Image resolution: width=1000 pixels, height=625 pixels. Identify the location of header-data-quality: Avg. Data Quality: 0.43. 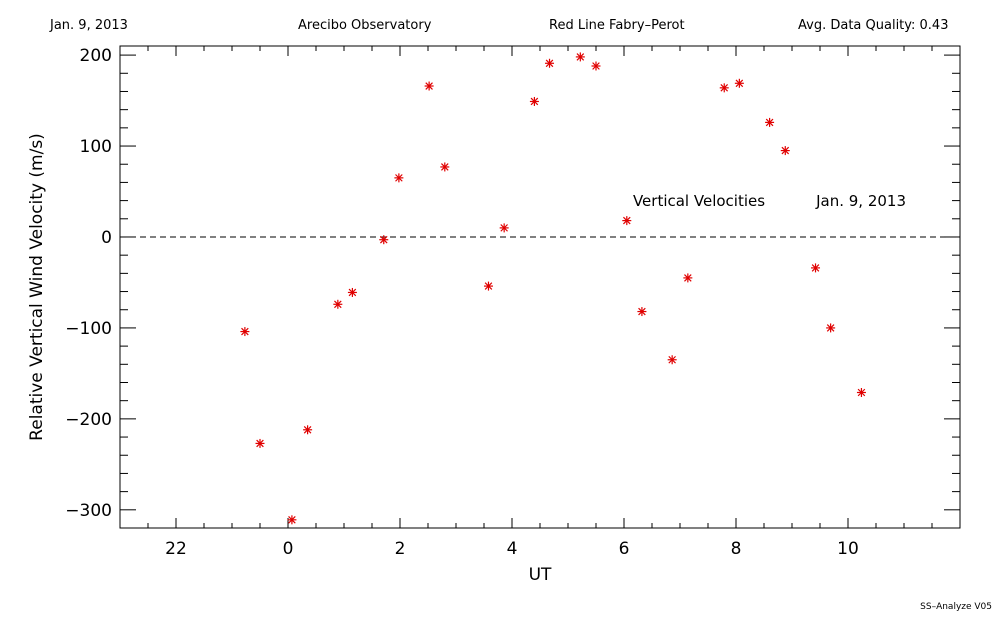
(873, 25).